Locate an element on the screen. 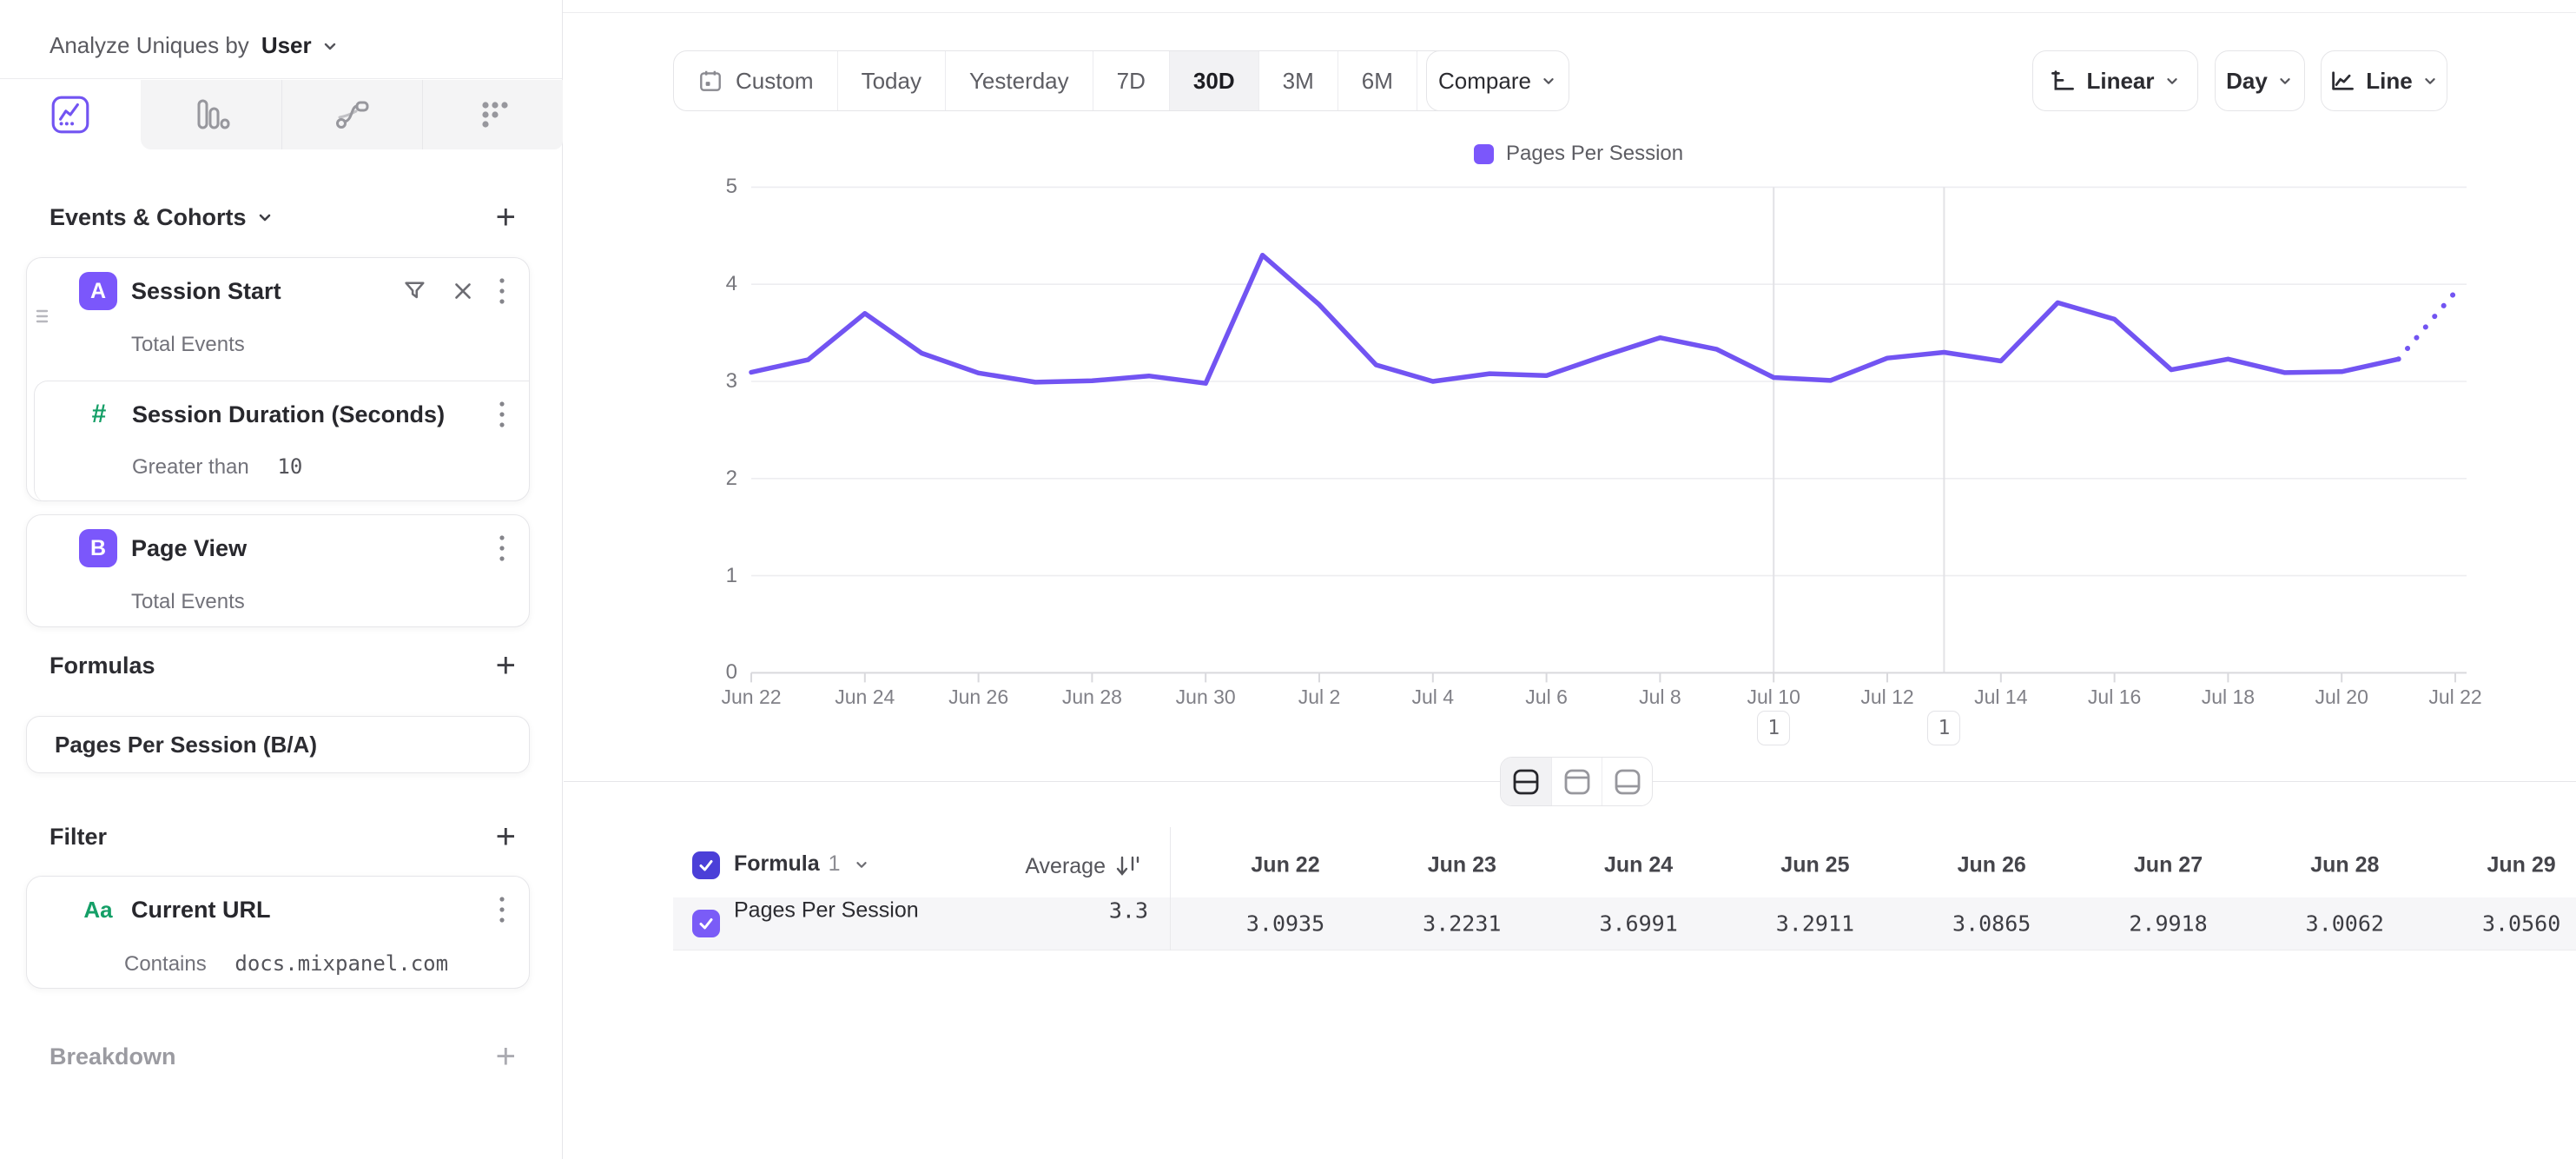  x-tick-label: Jul 2 is located at coordinates (1319, 696).